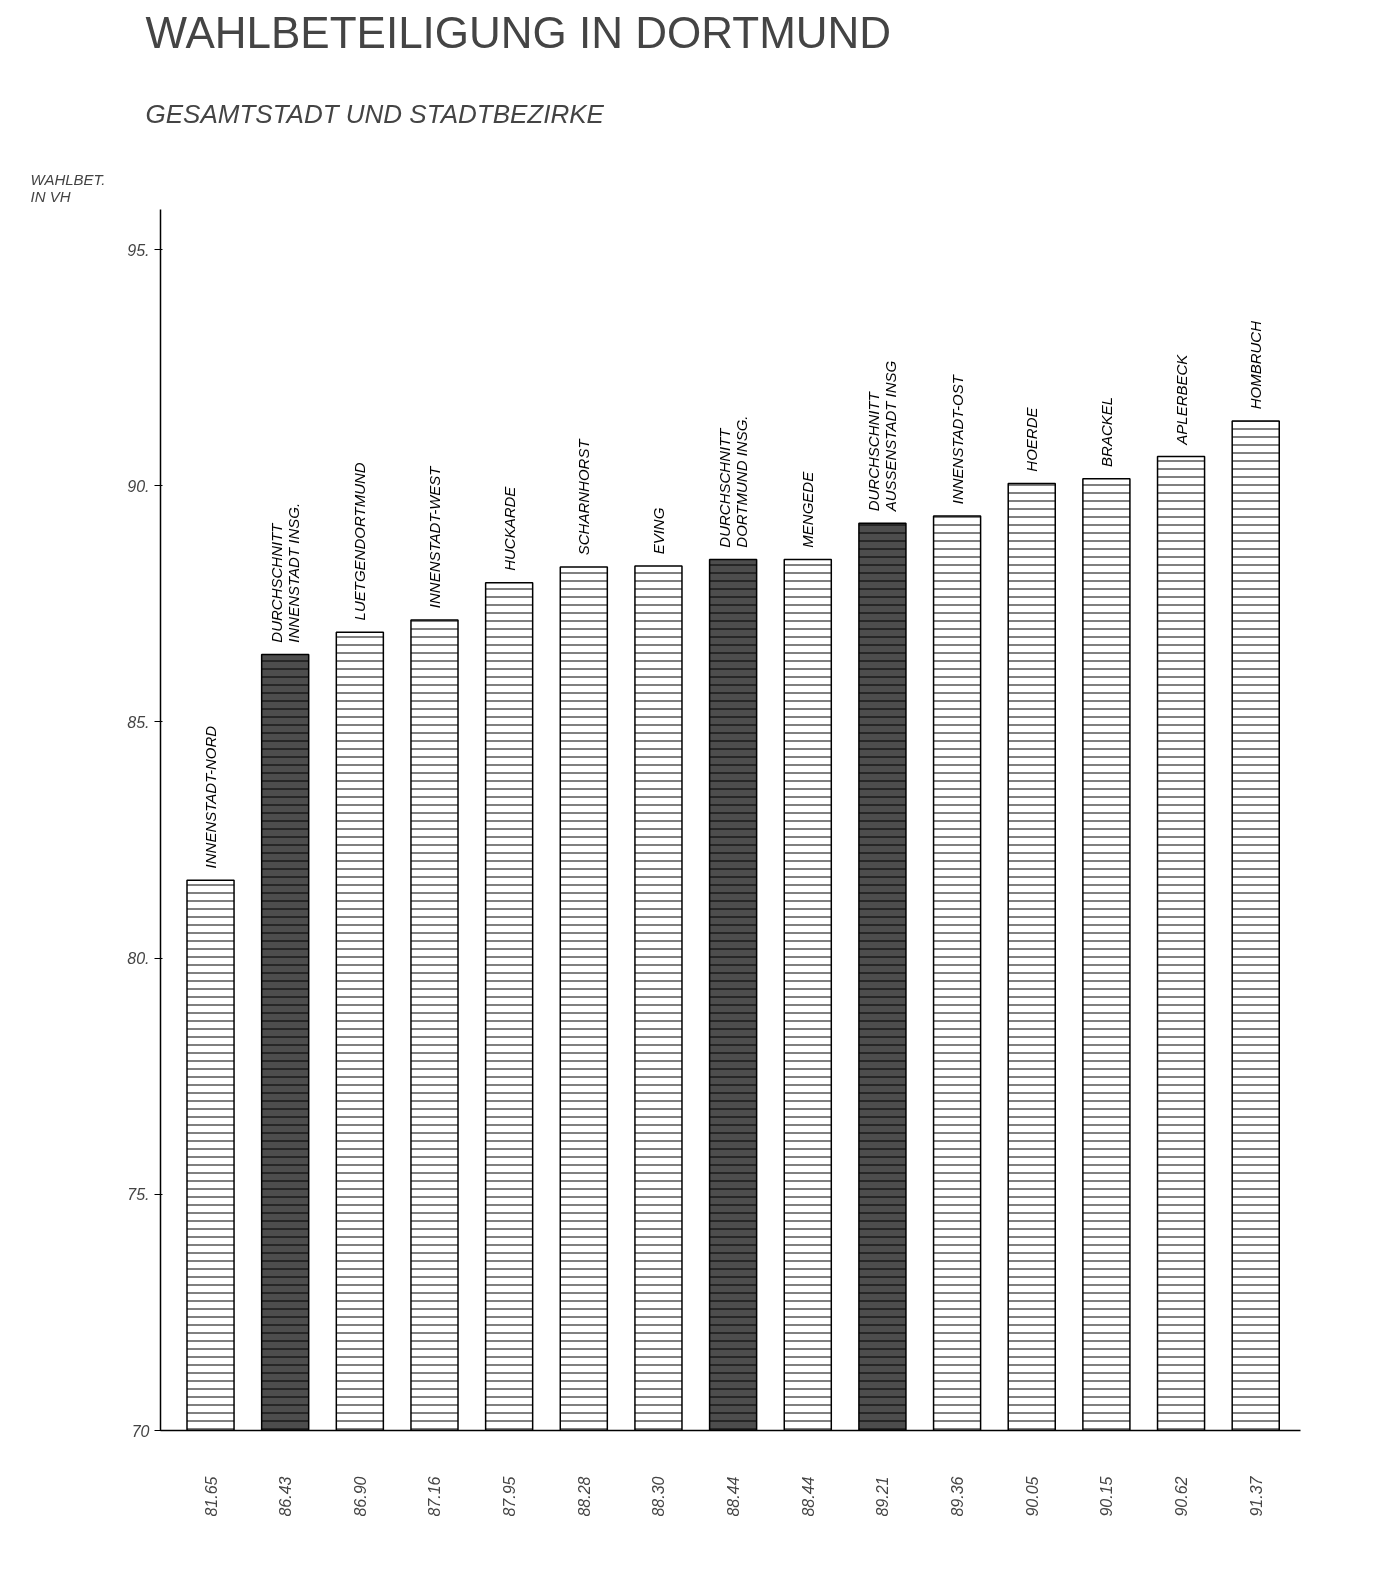  Describe the element at coordinates (360, 1496) in the screenshot. I see `data-label: 86.90` at that location.